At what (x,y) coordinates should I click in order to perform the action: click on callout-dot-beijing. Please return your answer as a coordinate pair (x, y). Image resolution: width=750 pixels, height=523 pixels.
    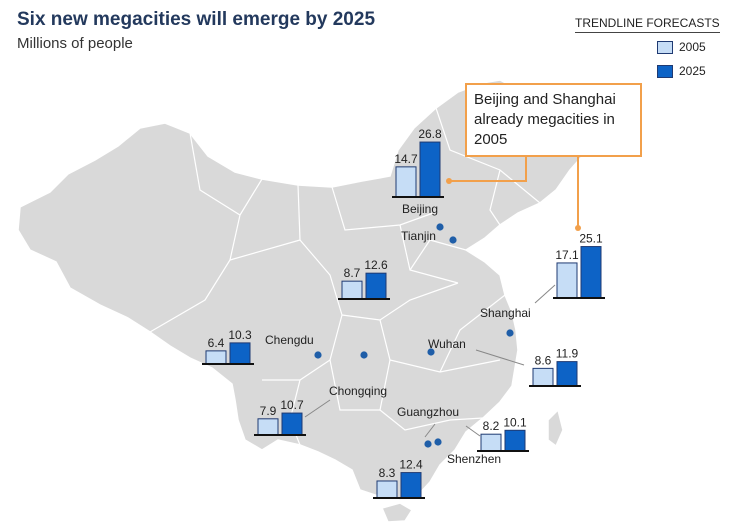
    Looking at the image, I should click on (449, 181).